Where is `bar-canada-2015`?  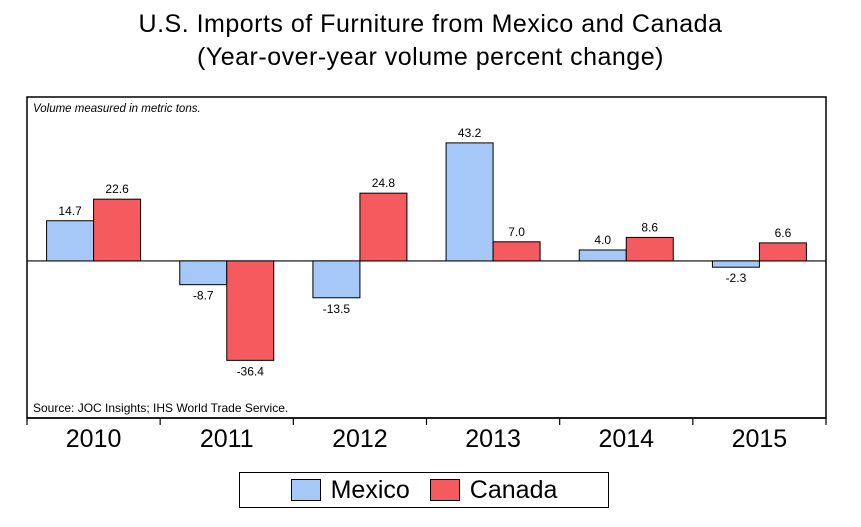
bar-canada-2015 is located at coordinates (782, 252).